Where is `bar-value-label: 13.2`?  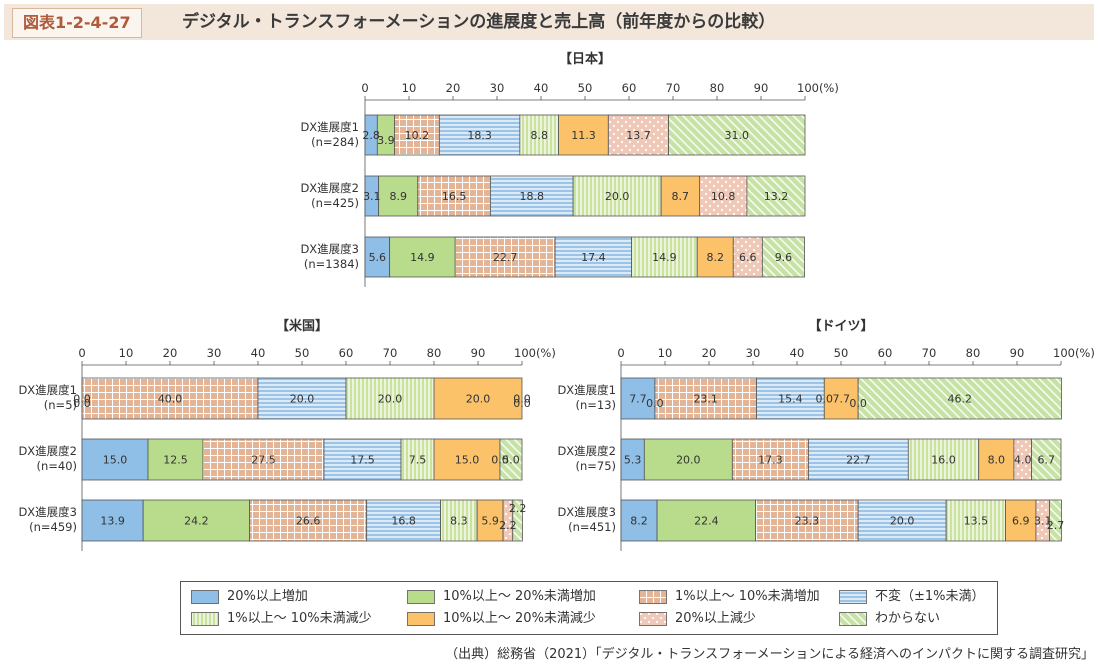
bar-value-label: 13.2 is located at coordinates (776, 196).